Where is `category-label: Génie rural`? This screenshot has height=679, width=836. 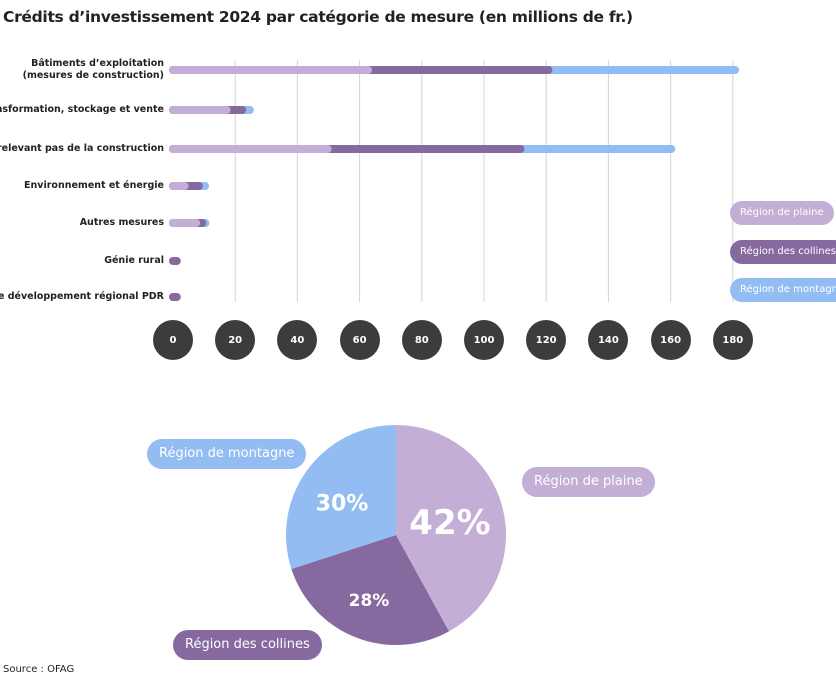
category-label: Génie rural is located at coordinates (134, 261).